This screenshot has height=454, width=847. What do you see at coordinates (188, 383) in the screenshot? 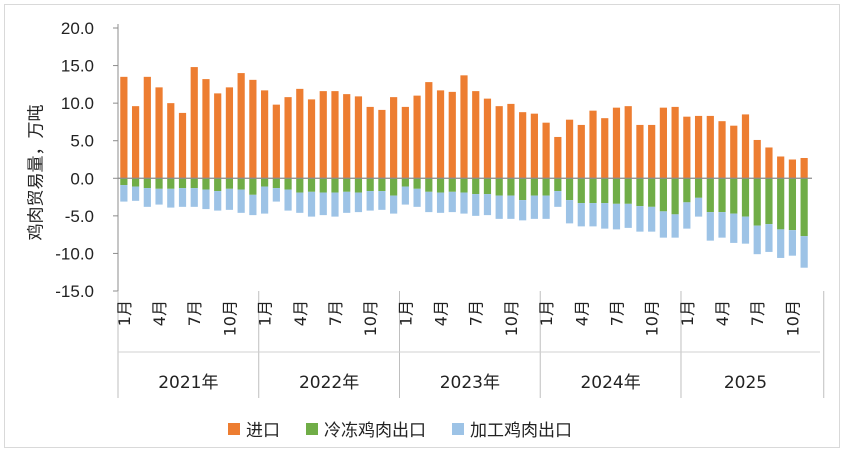
I see `year-label: 2021年` at bounding box center [188, 383].